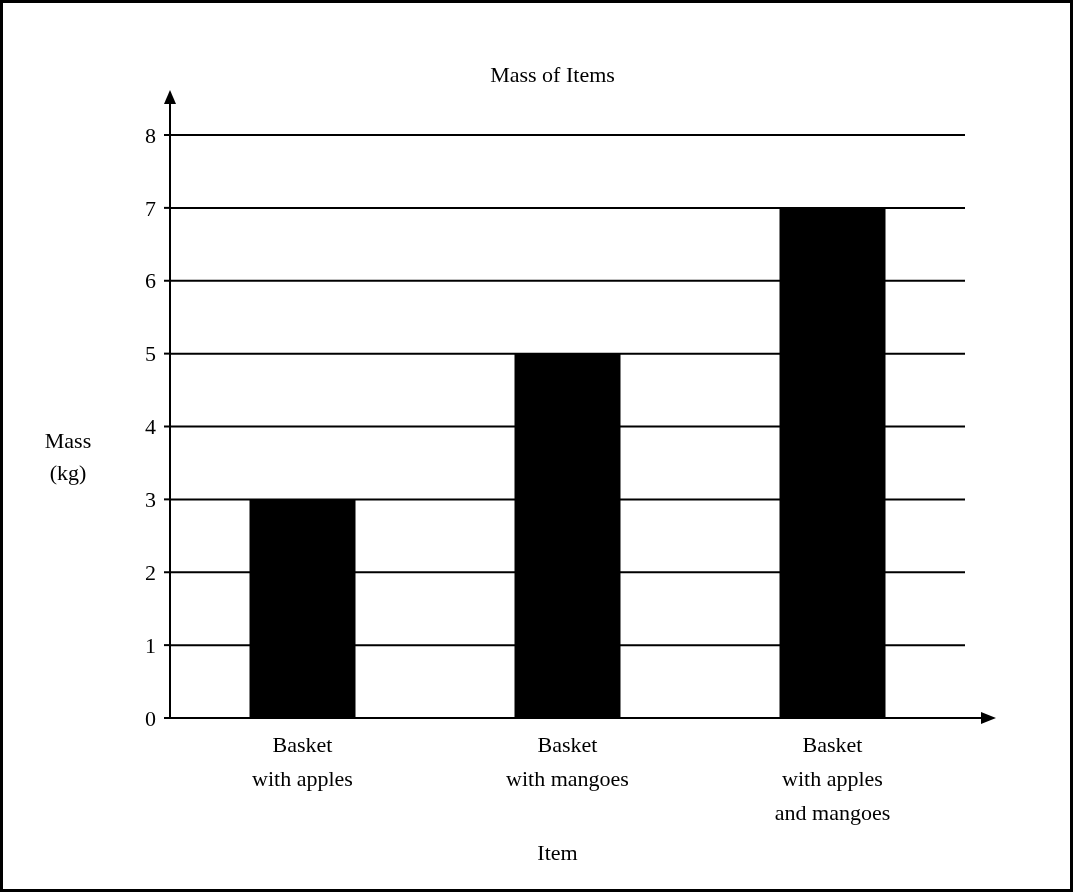 This screenshot has height=892, width=1073. What do you see at coordinates (150, 500) in the screenshot?
I see `y-tick-label: 3` at bounding box center [150, 500].